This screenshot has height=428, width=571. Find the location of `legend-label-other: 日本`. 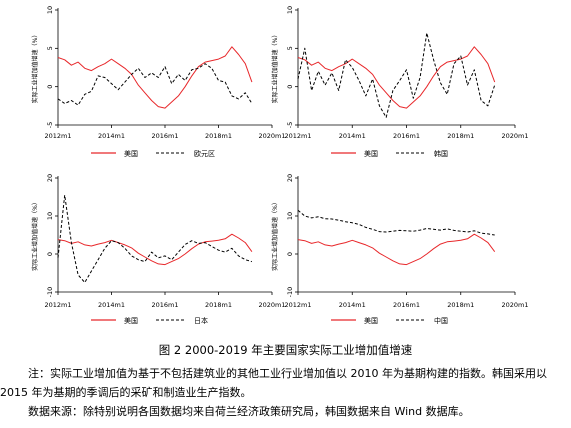

legend-label-other: 日本 is located at coordinates (201, 320).